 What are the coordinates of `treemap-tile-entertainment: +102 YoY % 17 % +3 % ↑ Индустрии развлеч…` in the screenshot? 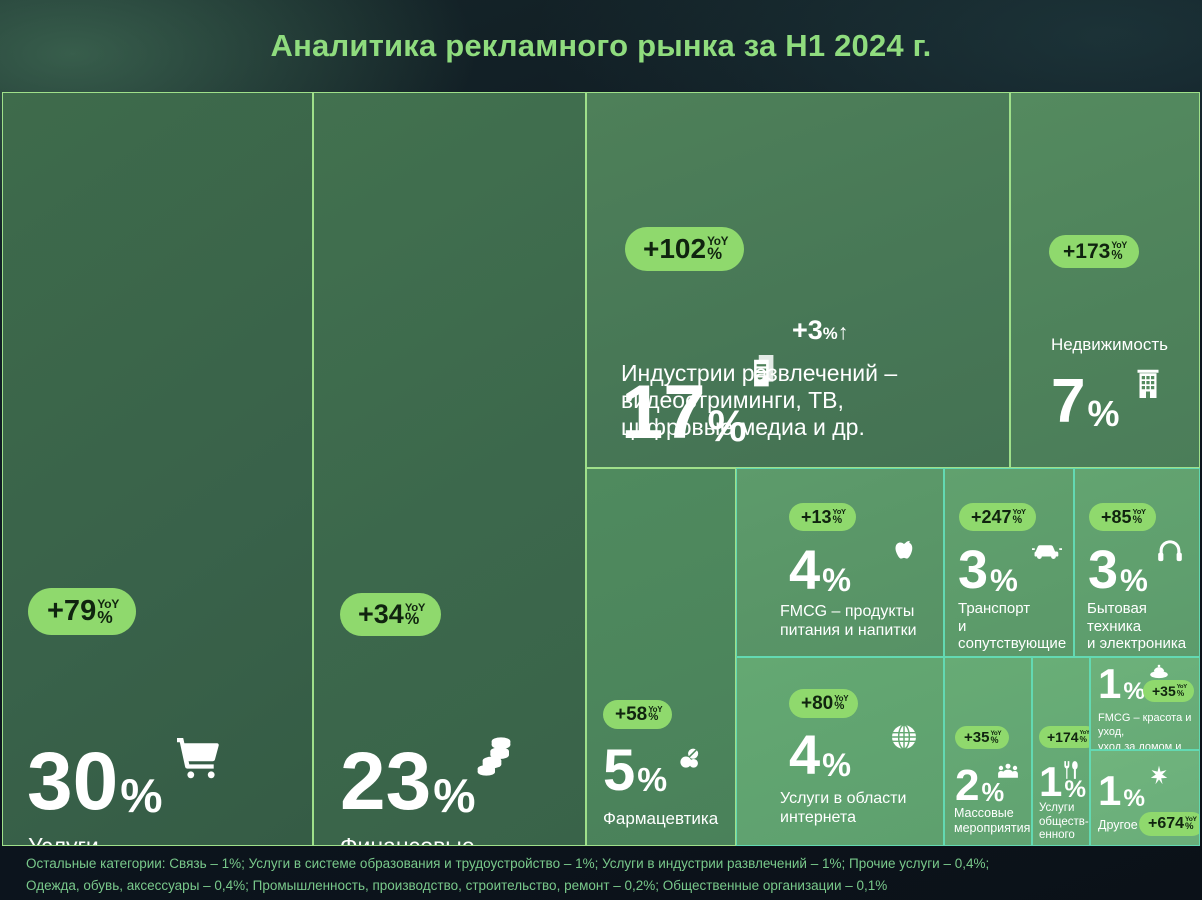 It's located at (798, 280).